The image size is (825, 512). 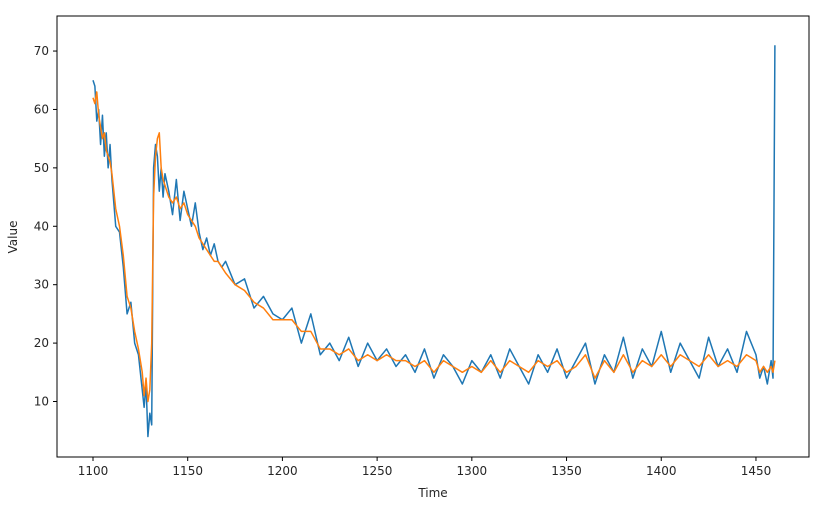 What do you see at coordinates (756, 471) in the screenshot?
I see `x-tick-label: 1450` at bounding box center [756, 471].